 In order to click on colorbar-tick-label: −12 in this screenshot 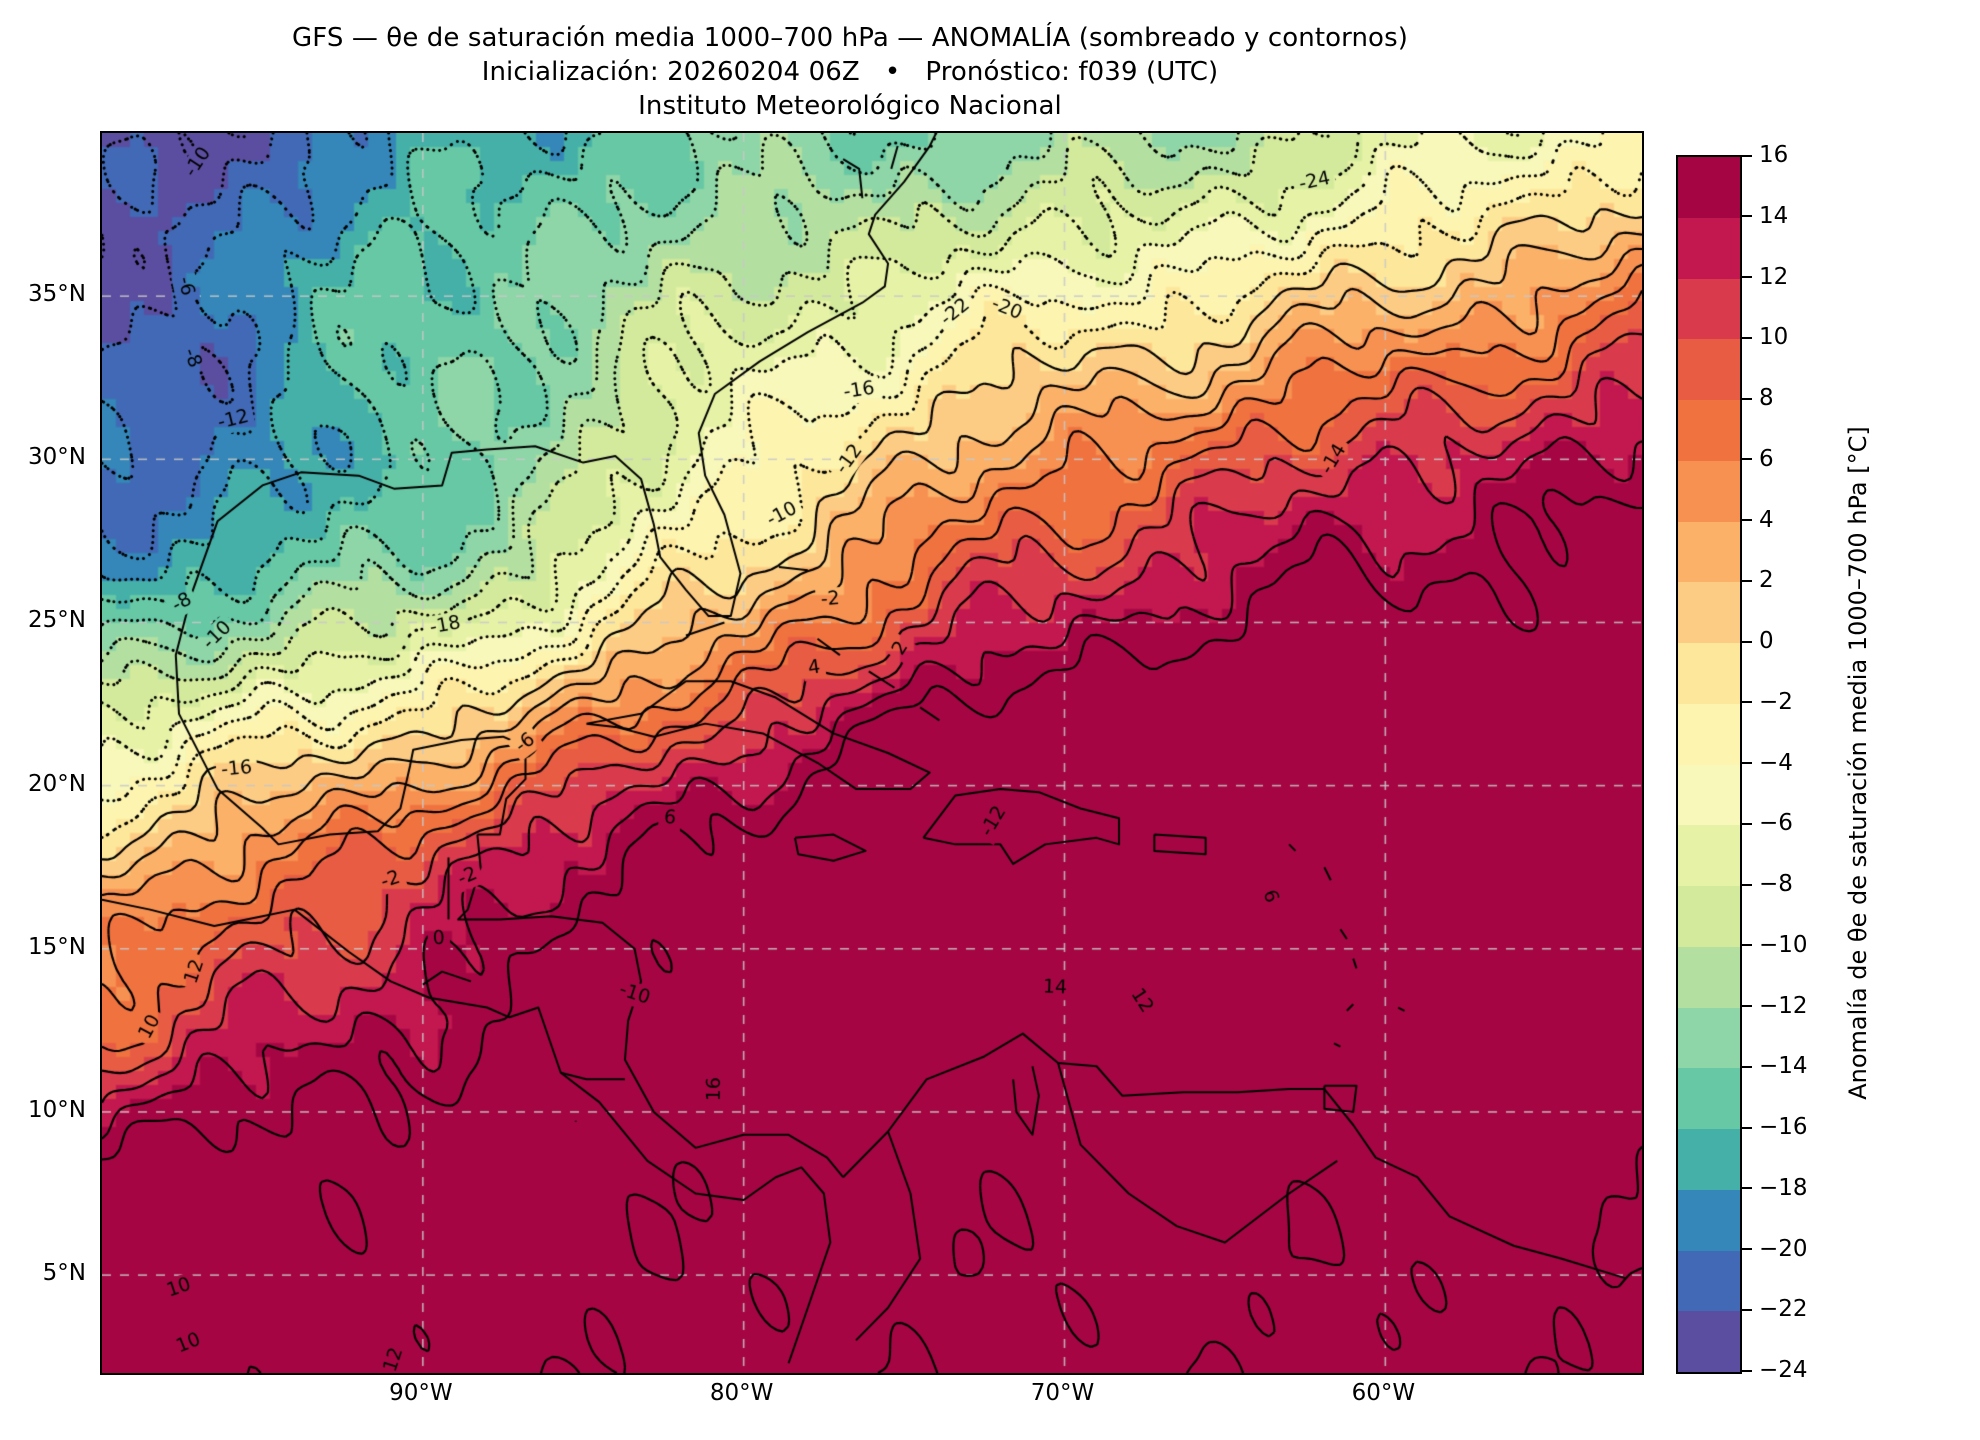, I will do `click(1783, 1005)`.